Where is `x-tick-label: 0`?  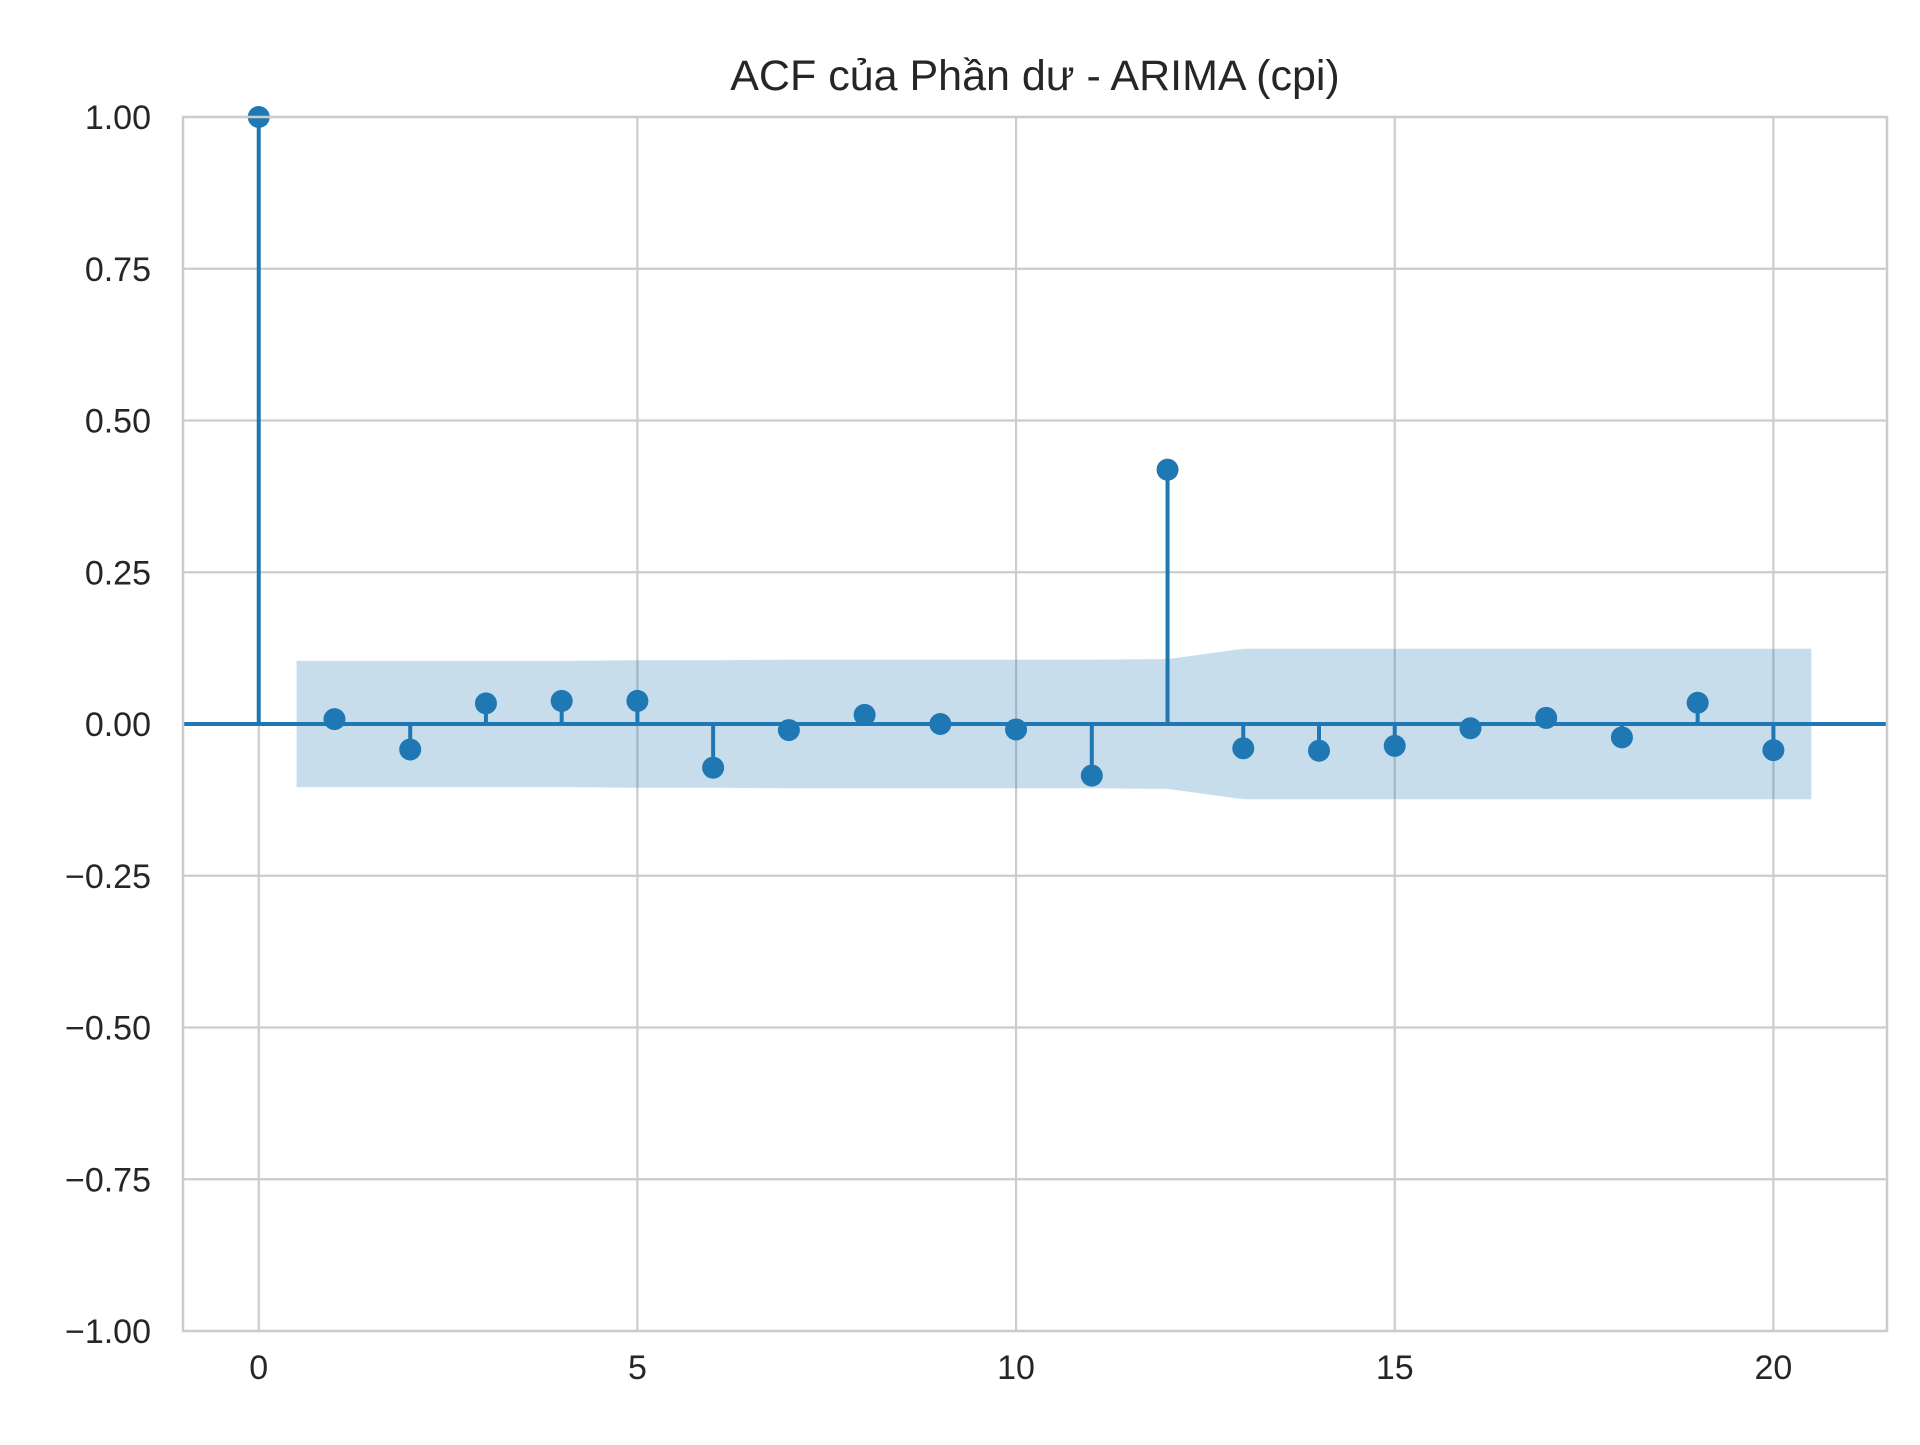
x-tick-label: 0 is located at coordinates (258, 1368).